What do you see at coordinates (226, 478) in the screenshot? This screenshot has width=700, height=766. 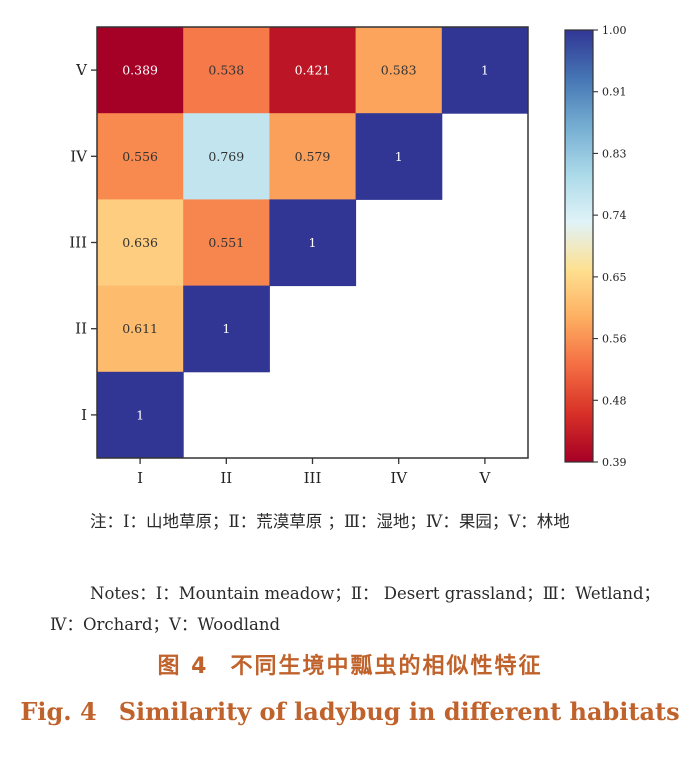 I see `x-tick-label: II` at bounding box center [226, 478].